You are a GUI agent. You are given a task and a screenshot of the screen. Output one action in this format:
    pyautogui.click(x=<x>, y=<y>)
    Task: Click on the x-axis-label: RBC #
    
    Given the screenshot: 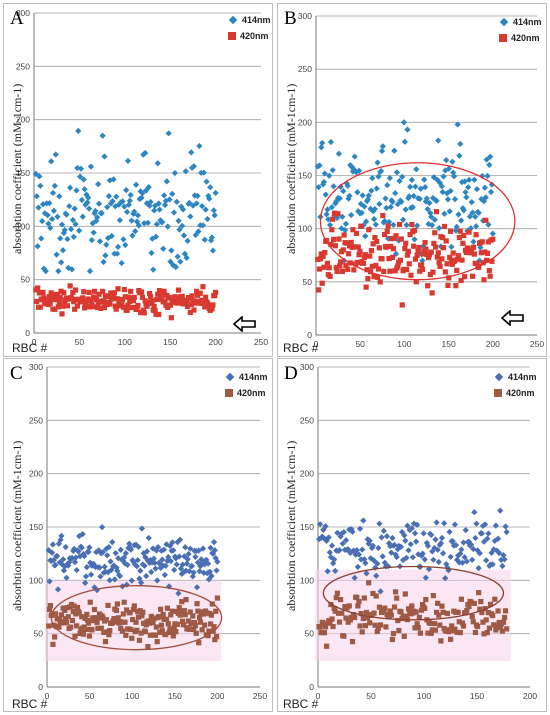 What is the action you would take?
    pyautogui.click(x=301, y=704)
    